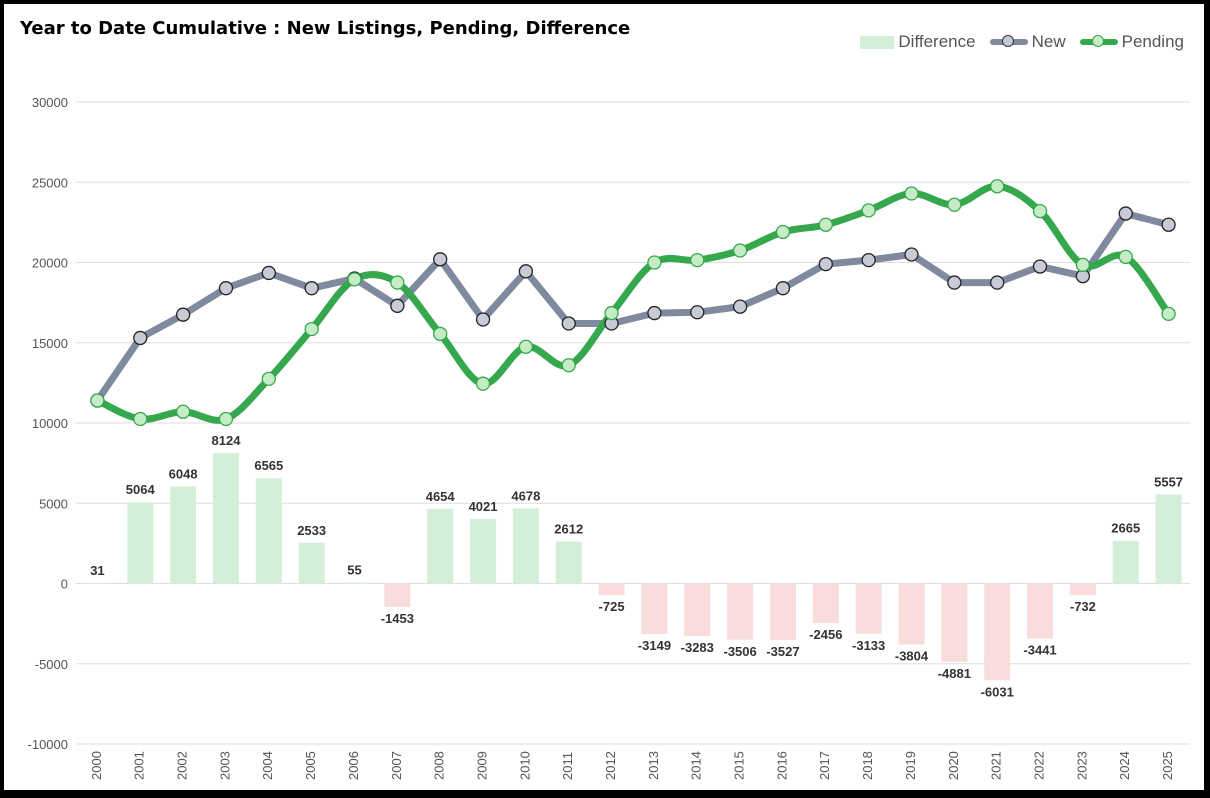  Describe the element at coordinates (877, 42) in the screenshot. I see `legend-swatch-difference` at that location.